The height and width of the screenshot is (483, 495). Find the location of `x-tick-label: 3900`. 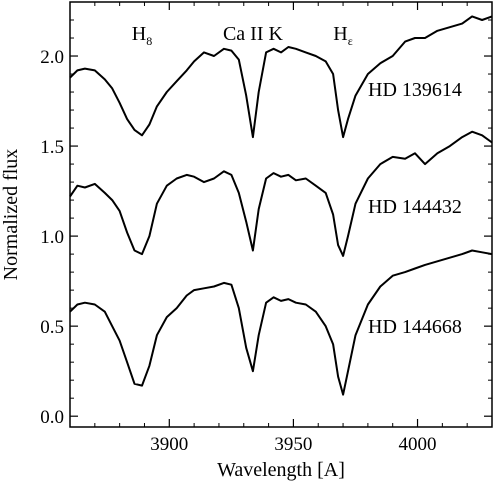

x-tick-label: 3900 is located at coordinates (169, 444).